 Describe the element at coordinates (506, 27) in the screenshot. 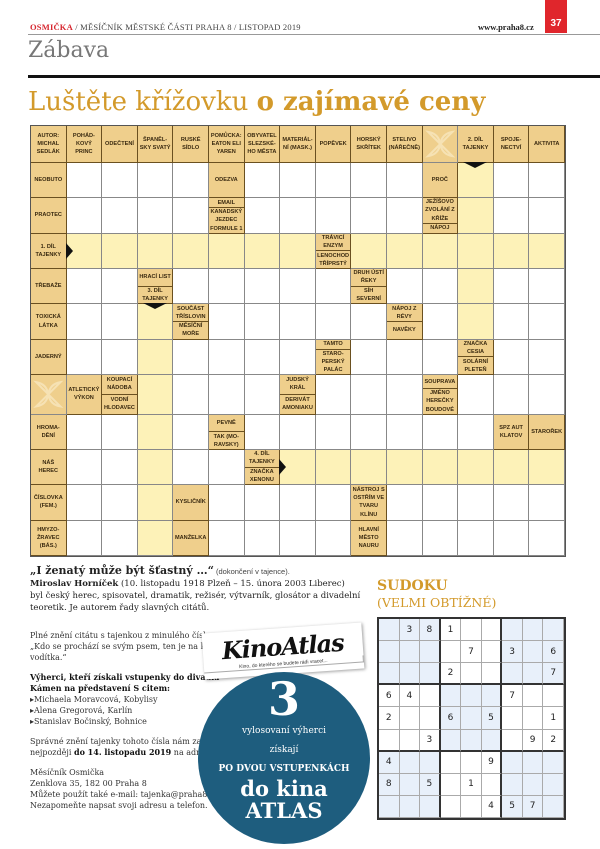

I see `website-link: www.praha8.cz` at that location.